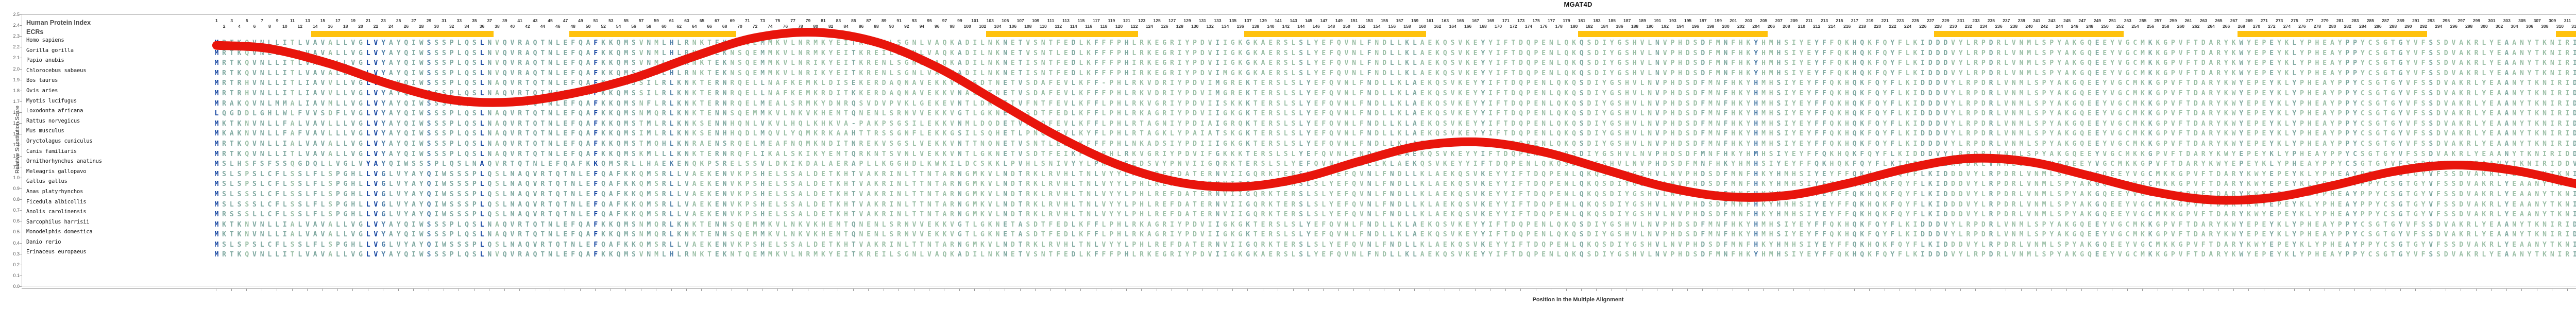 Image resolution: width=2576 pixels, height=309 pixels. I want to click on ruler-position-number: 196, so click(1695, 27).